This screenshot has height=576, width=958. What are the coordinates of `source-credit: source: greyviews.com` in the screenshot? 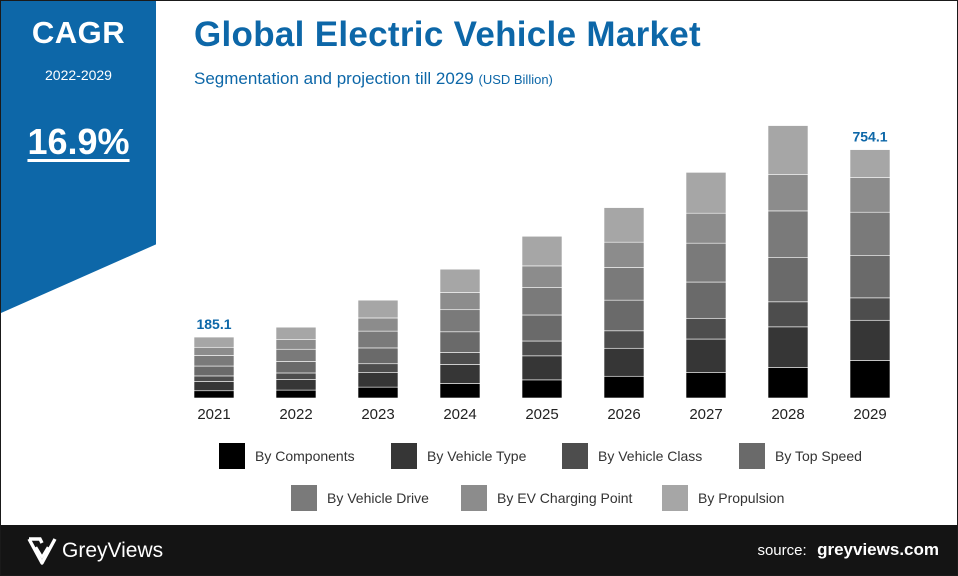 It's located at (848, 550).